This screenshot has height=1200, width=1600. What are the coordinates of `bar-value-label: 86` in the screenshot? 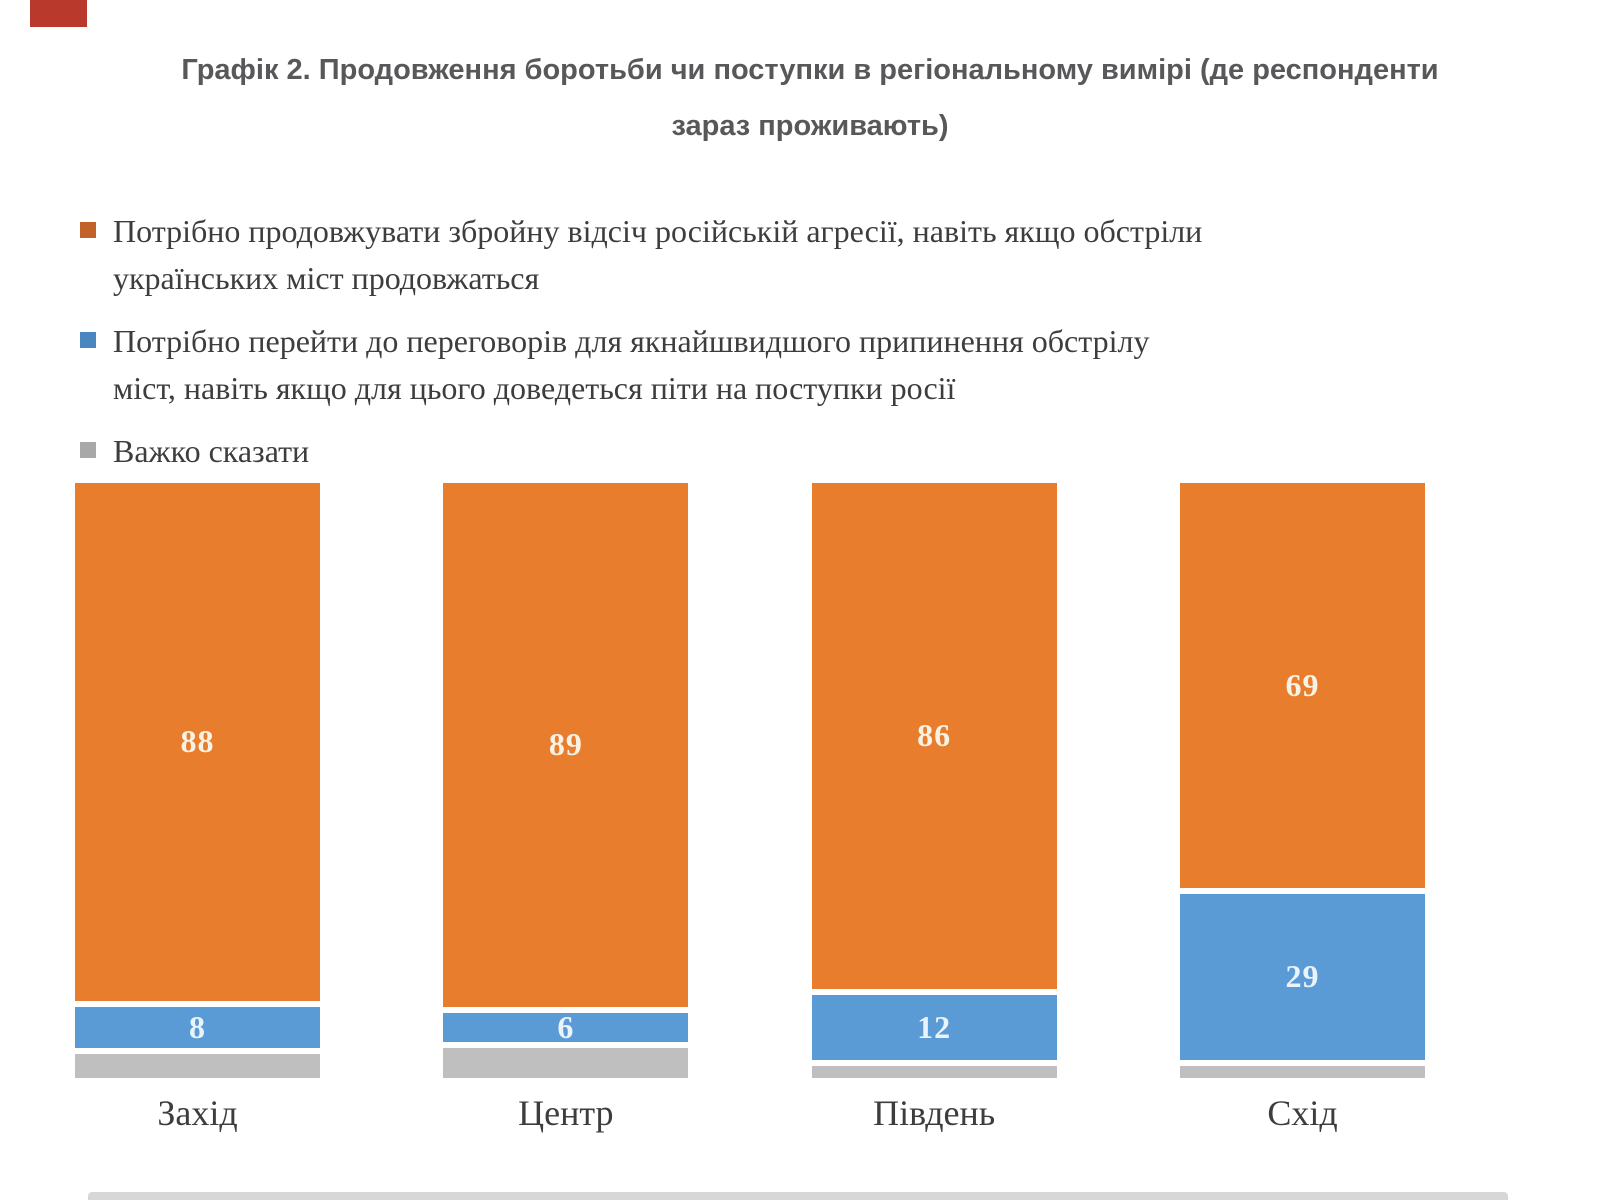 It's located at (934, 735).